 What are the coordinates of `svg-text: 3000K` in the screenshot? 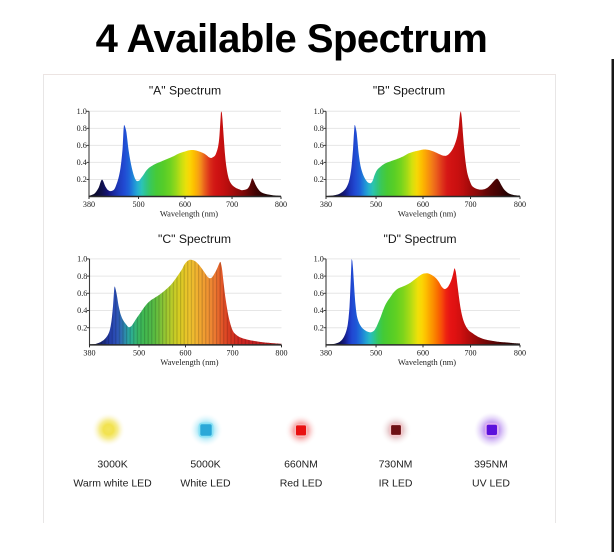 It's located at (112, 465).